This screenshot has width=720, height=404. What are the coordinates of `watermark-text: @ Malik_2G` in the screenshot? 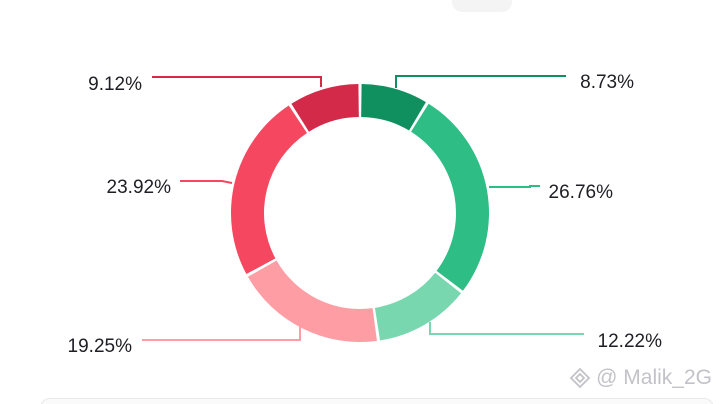 It's located at (654, 377).